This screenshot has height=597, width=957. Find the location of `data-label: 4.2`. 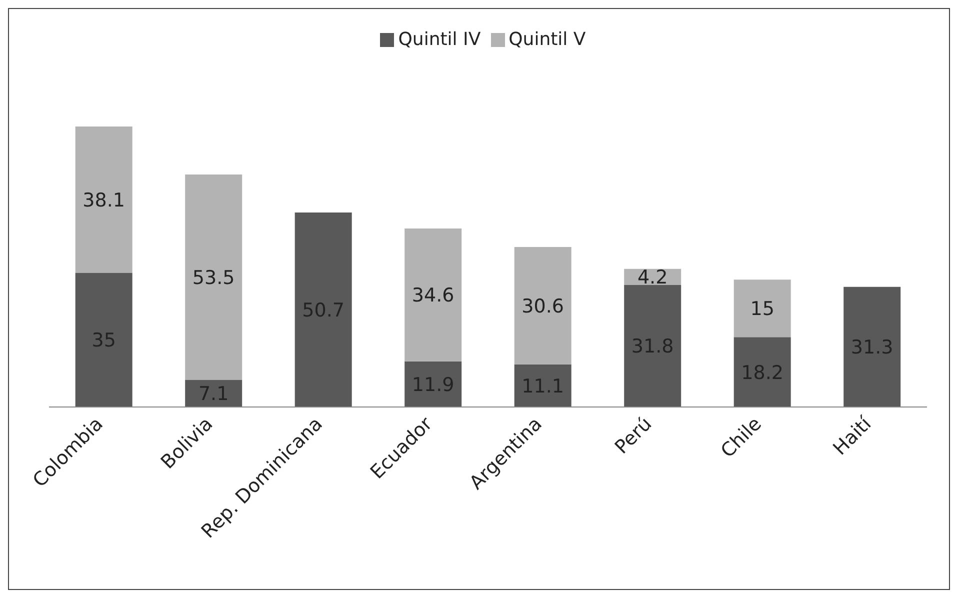

data-label: 4.2 is located at coordinates (652, 277).